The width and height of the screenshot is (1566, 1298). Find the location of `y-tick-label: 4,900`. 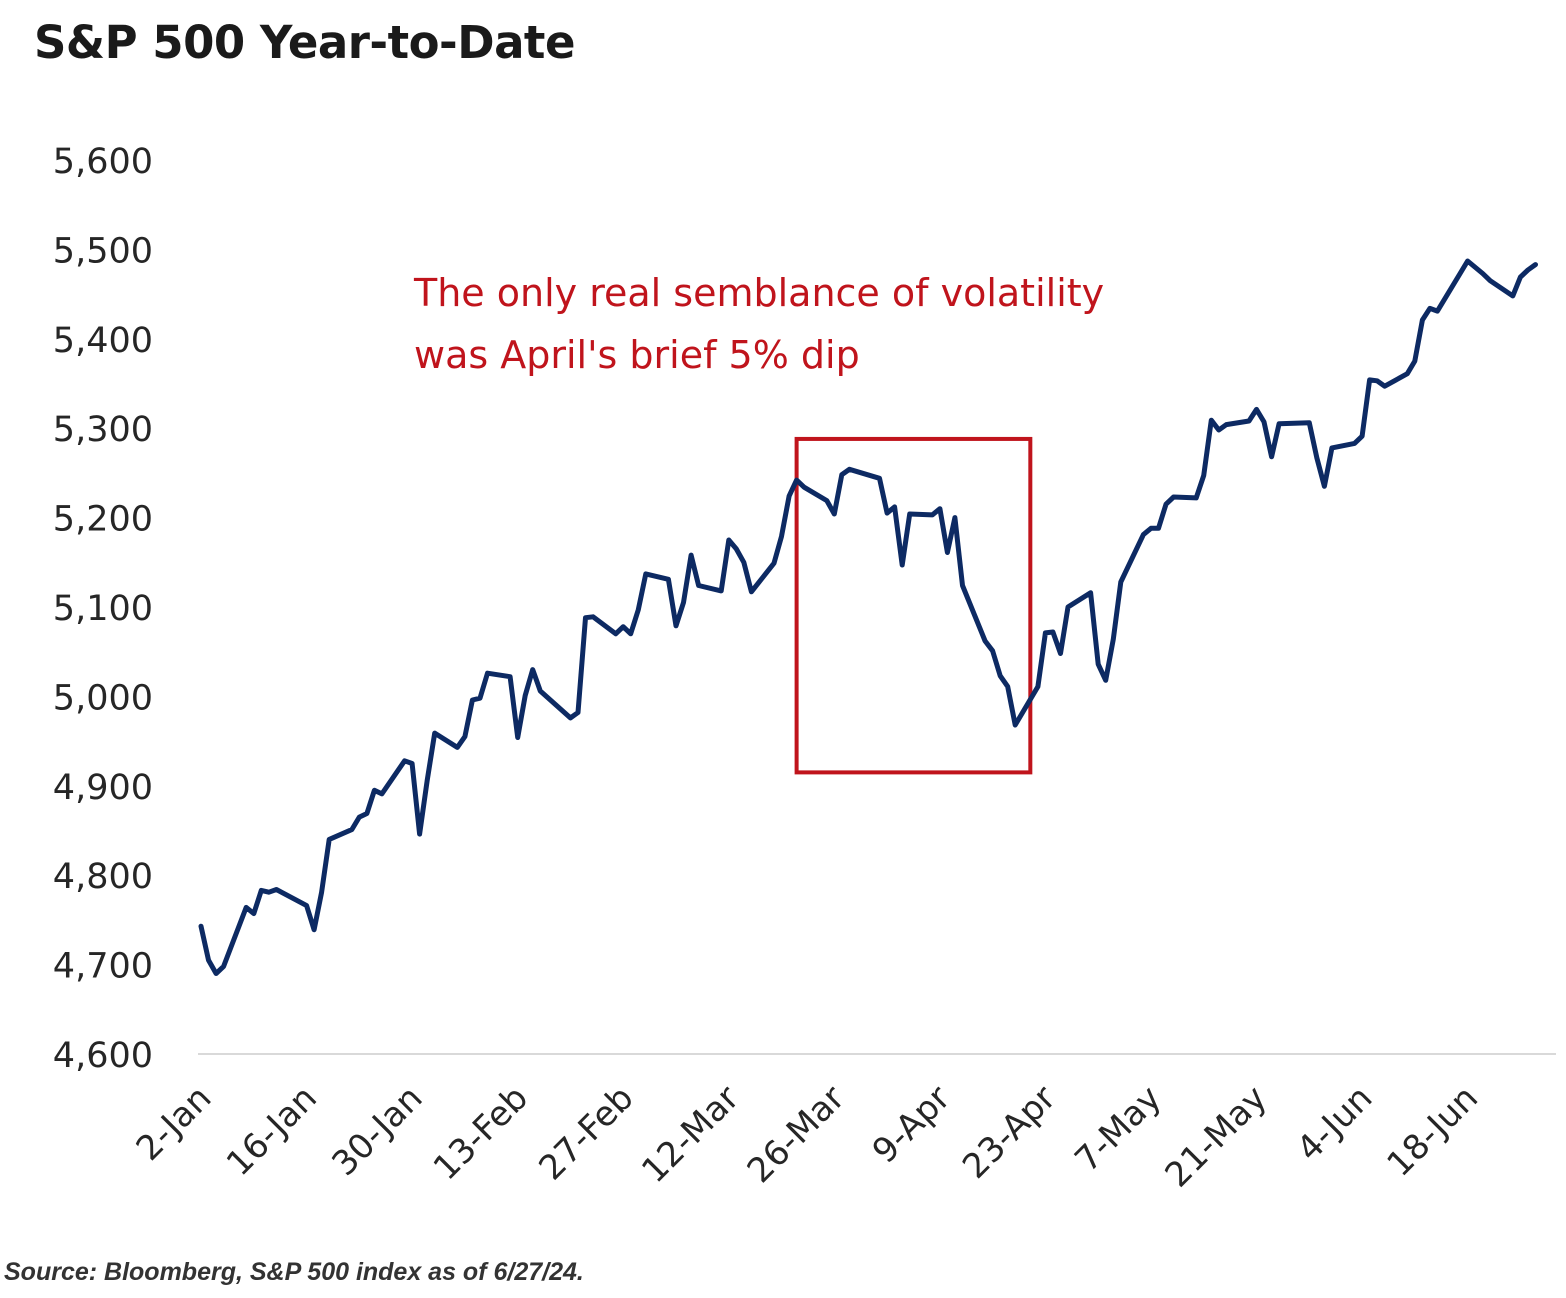

y-tick-label: 4,900 is located at coordinates (103, 788).